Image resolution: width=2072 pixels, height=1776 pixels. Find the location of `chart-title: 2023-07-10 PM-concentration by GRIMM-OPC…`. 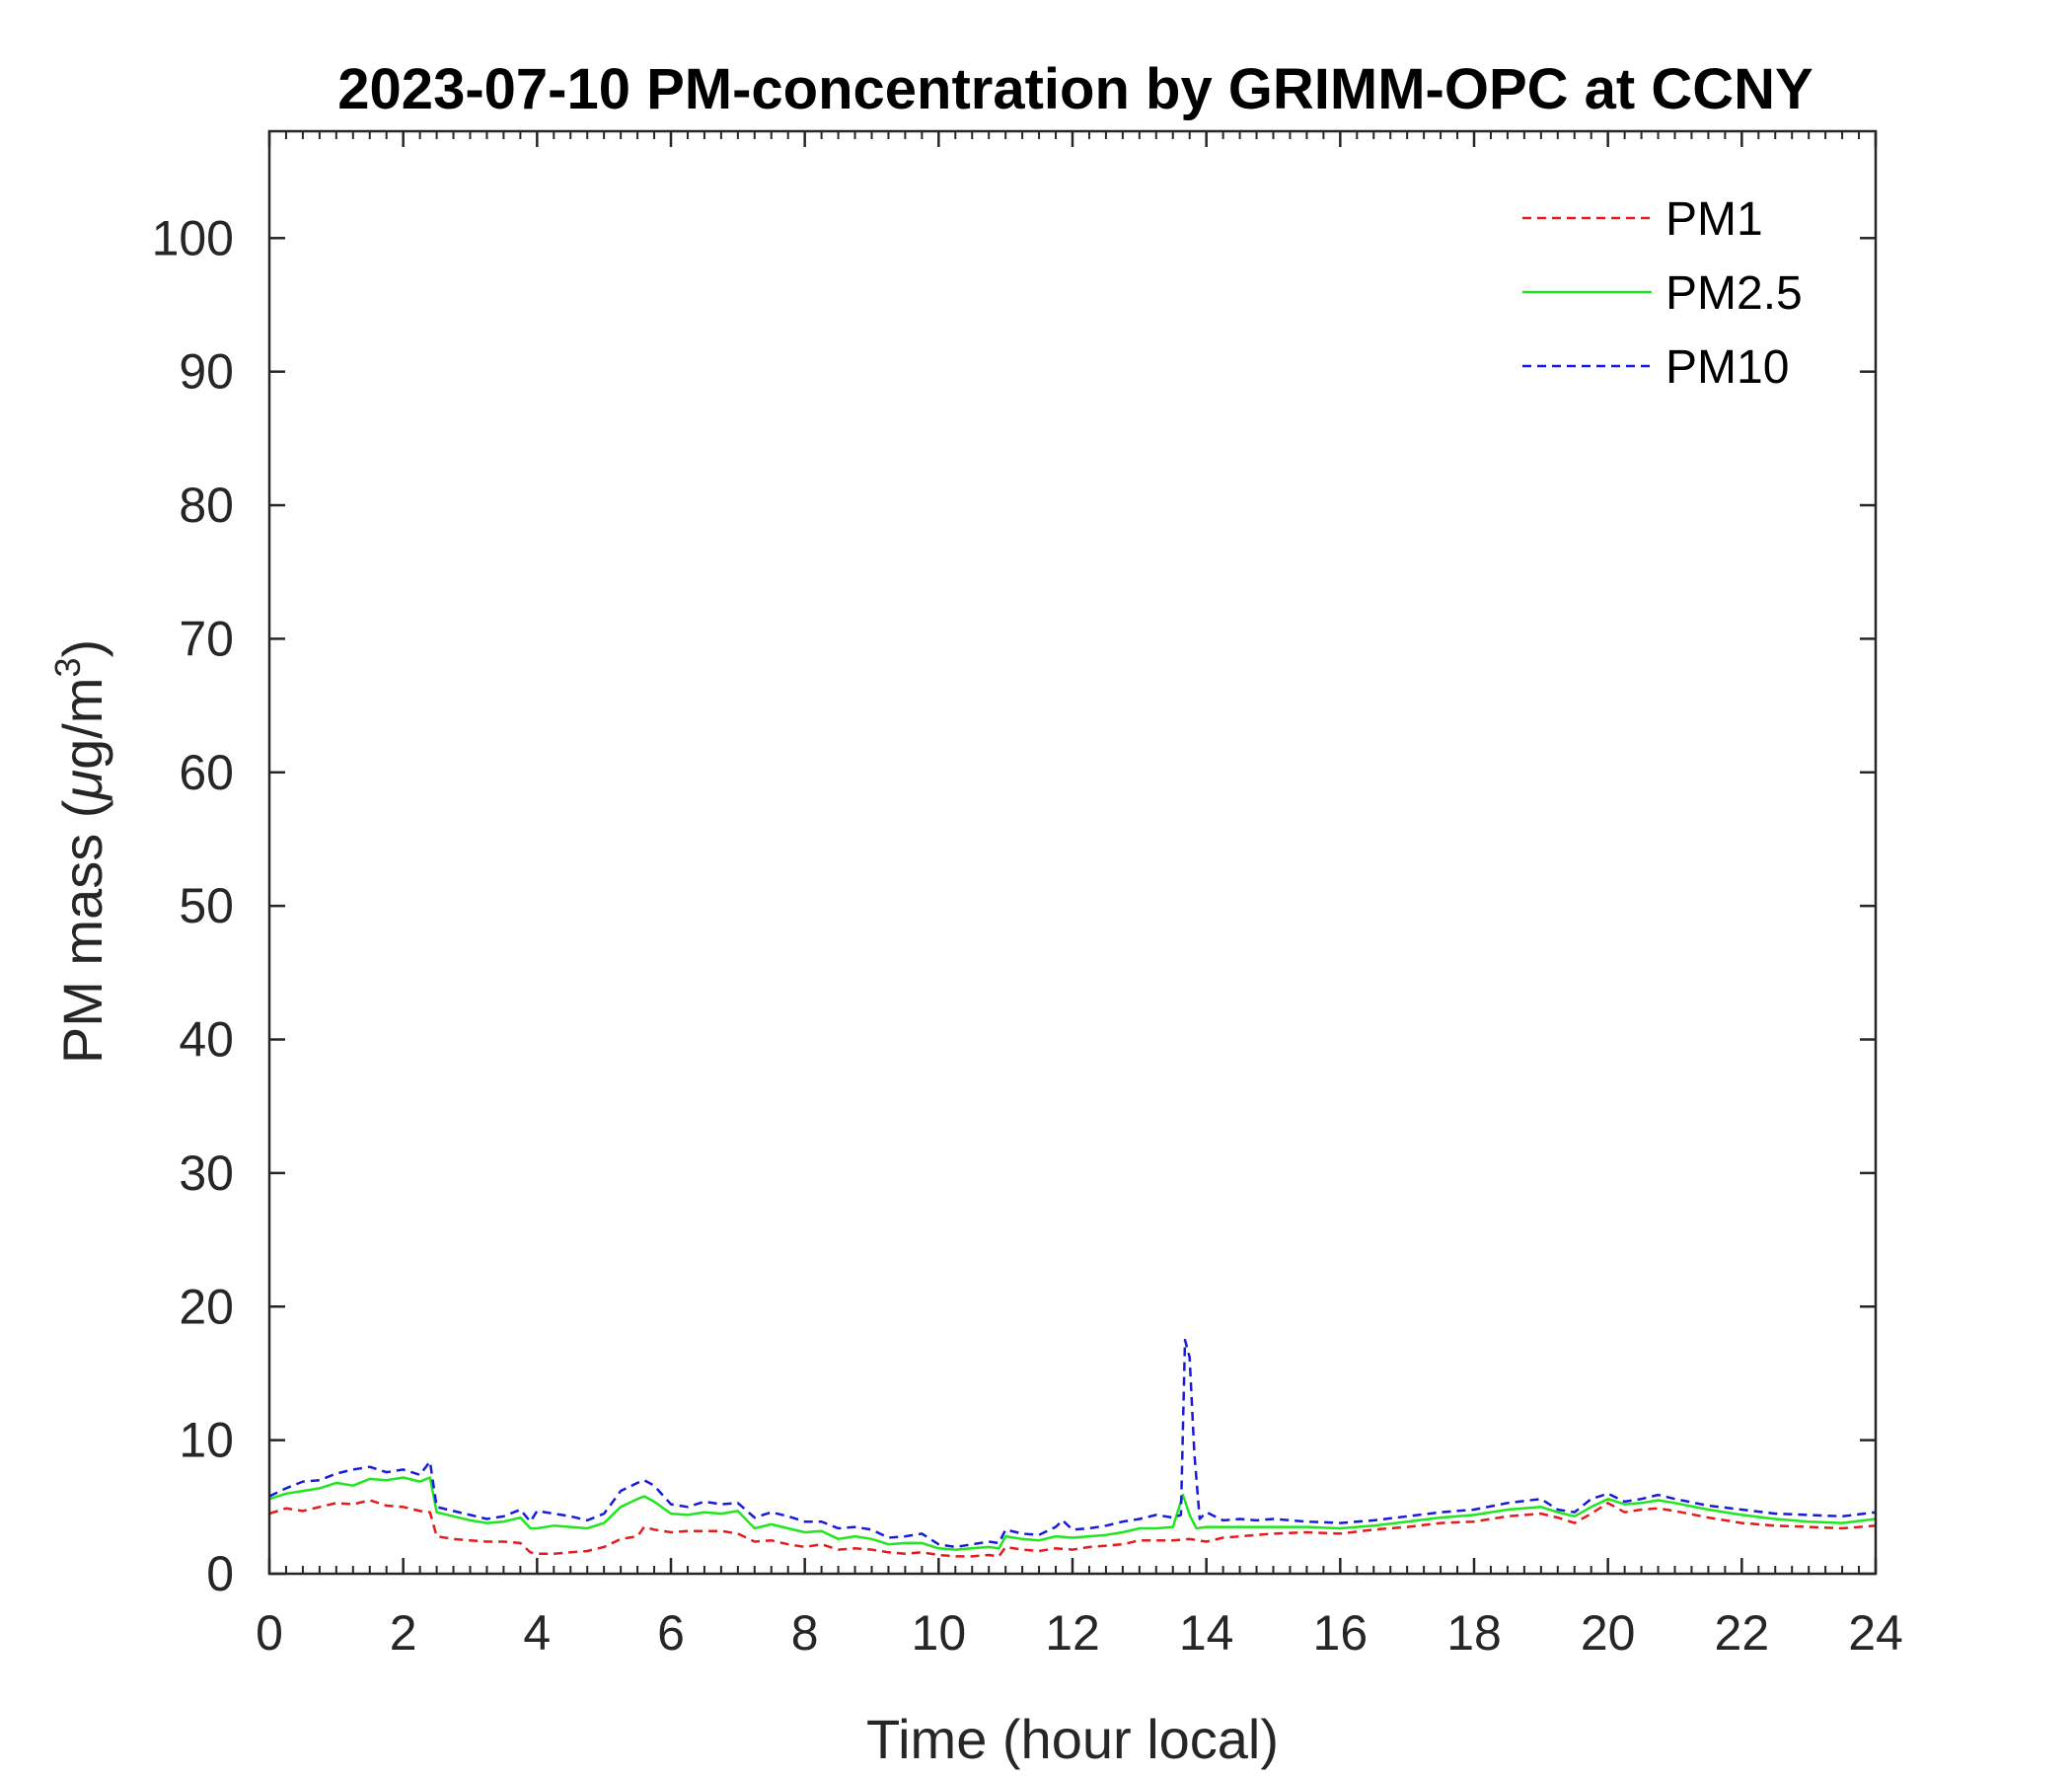

chart-title: 2023-07-10 PM-concentration by GRIMM-OPC… is located at coordinates (1075, 89).